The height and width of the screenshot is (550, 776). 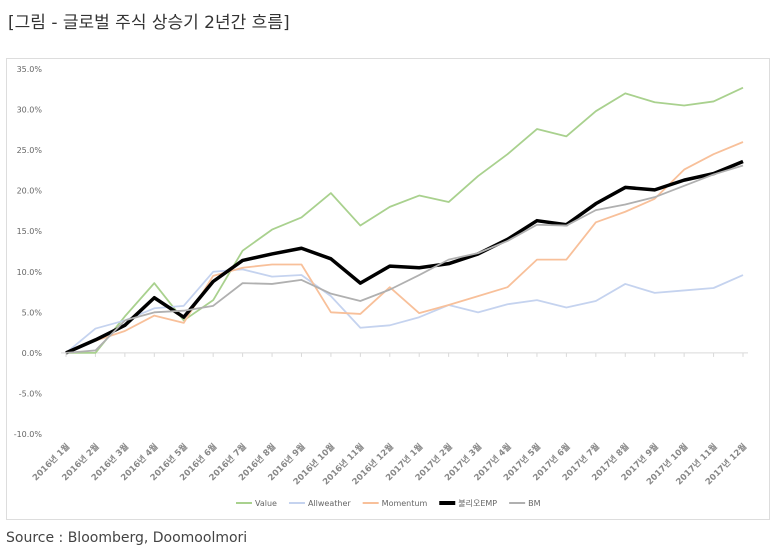 What do you see at coordinates (30, 110) in the screenshot?
I see `y-tick-label: 30.0%` at bounding box center [30, 110].